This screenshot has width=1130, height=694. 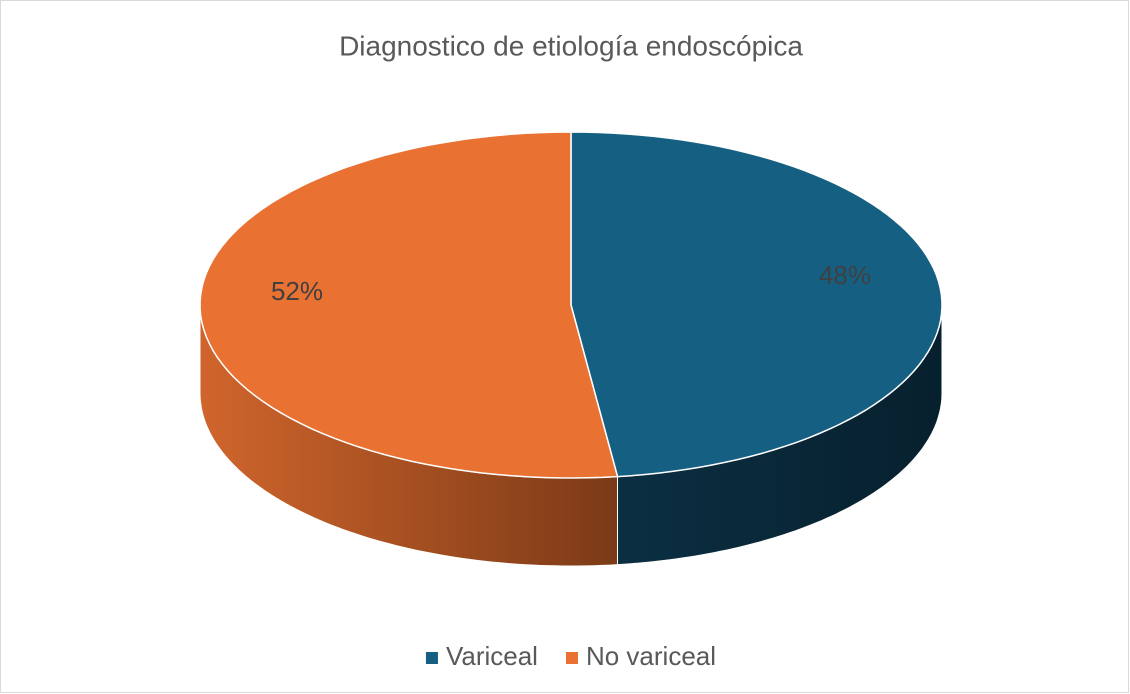 What do you see at coordinates (492, 656) in the screenshot?
I see `legend-label: Variceal` at bounding box center [492, 656].